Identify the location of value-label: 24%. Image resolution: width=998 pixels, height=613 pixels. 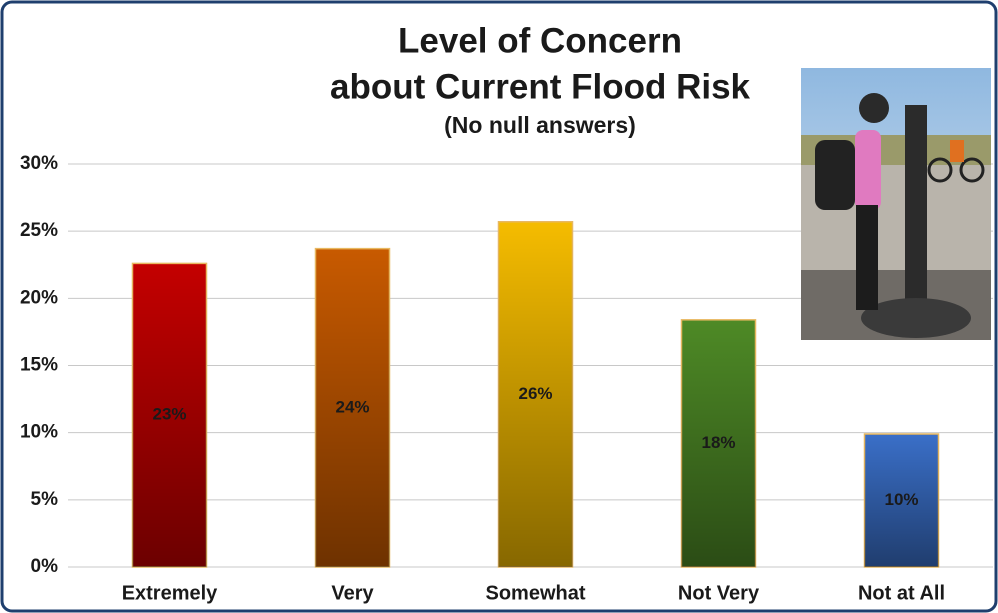
(352, 406).